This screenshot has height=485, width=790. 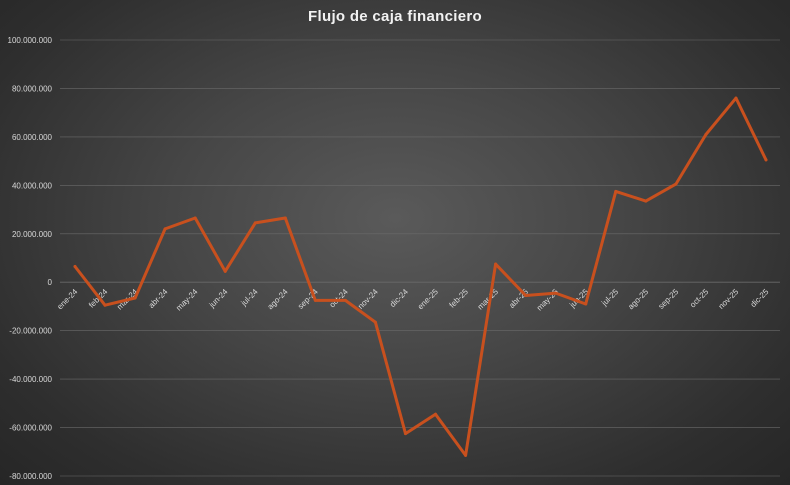 What do you see at coordinates (32, 137) in the screenshot?
I see `y-tick-label: 60.000.000` at bounding box center [32, 137].